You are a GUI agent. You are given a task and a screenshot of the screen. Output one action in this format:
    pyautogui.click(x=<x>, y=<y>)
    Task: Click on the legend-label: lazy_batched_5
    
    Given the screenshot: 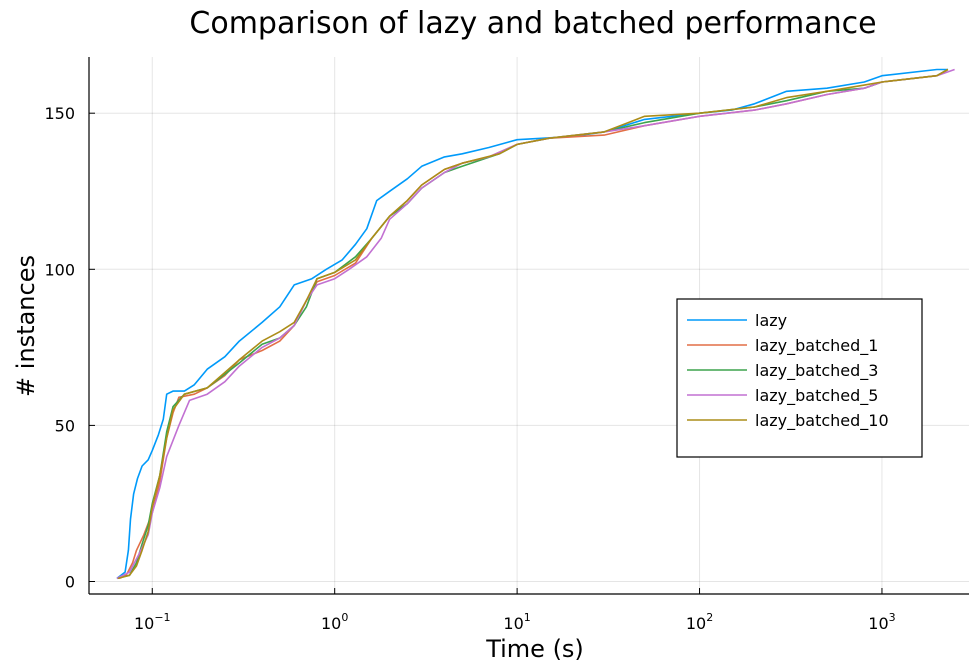 What is the action you would take?
    pyautogui.click(x=816, y=396)
    